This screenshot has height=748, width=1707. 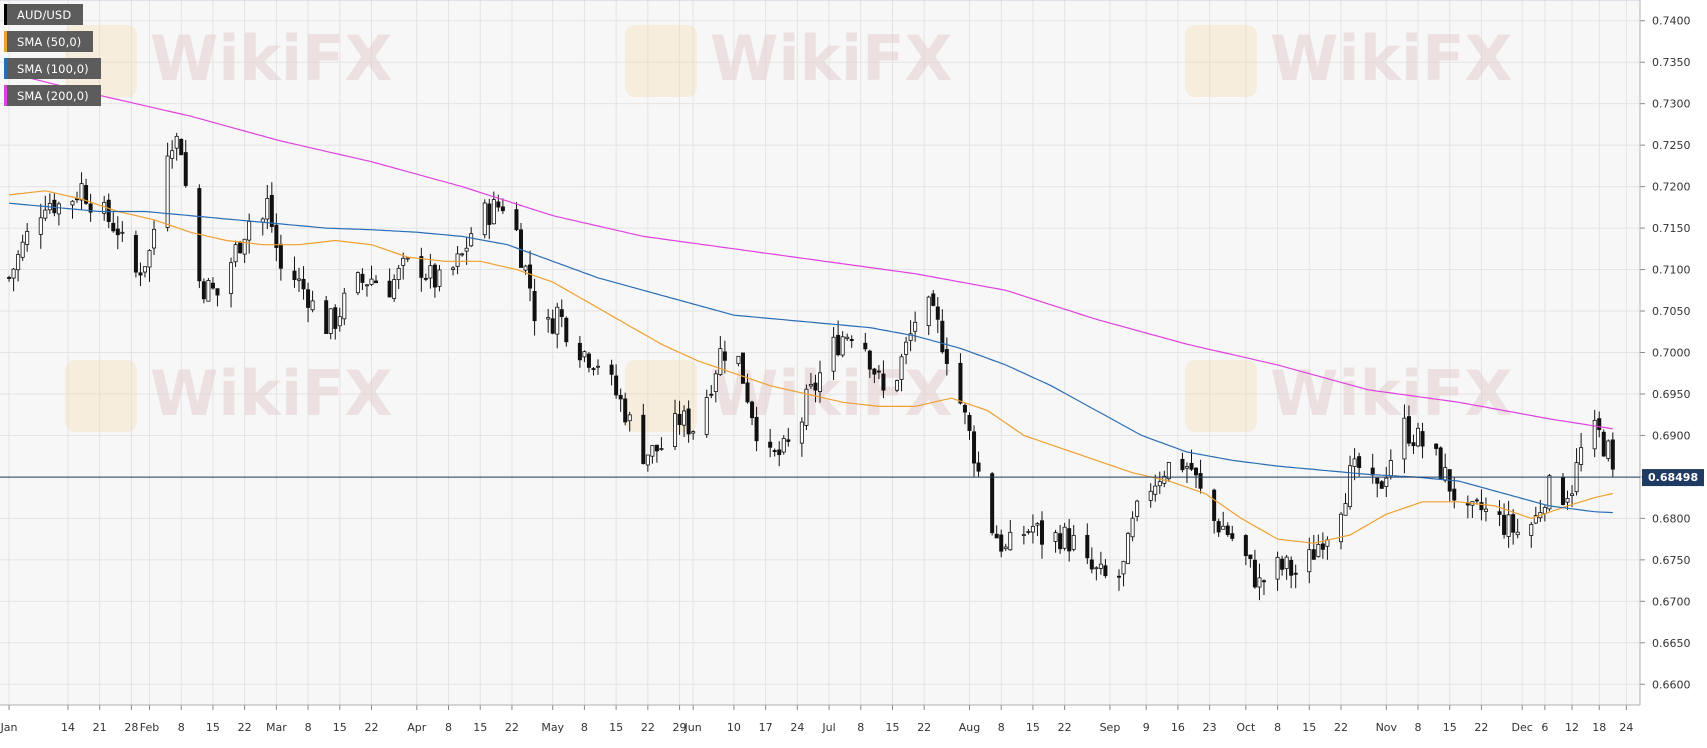 What do you see at coordinates (1671, 228) in the screenshot?
I see `y-tick-label: 0.7150` at bounding box center [1671, 228].